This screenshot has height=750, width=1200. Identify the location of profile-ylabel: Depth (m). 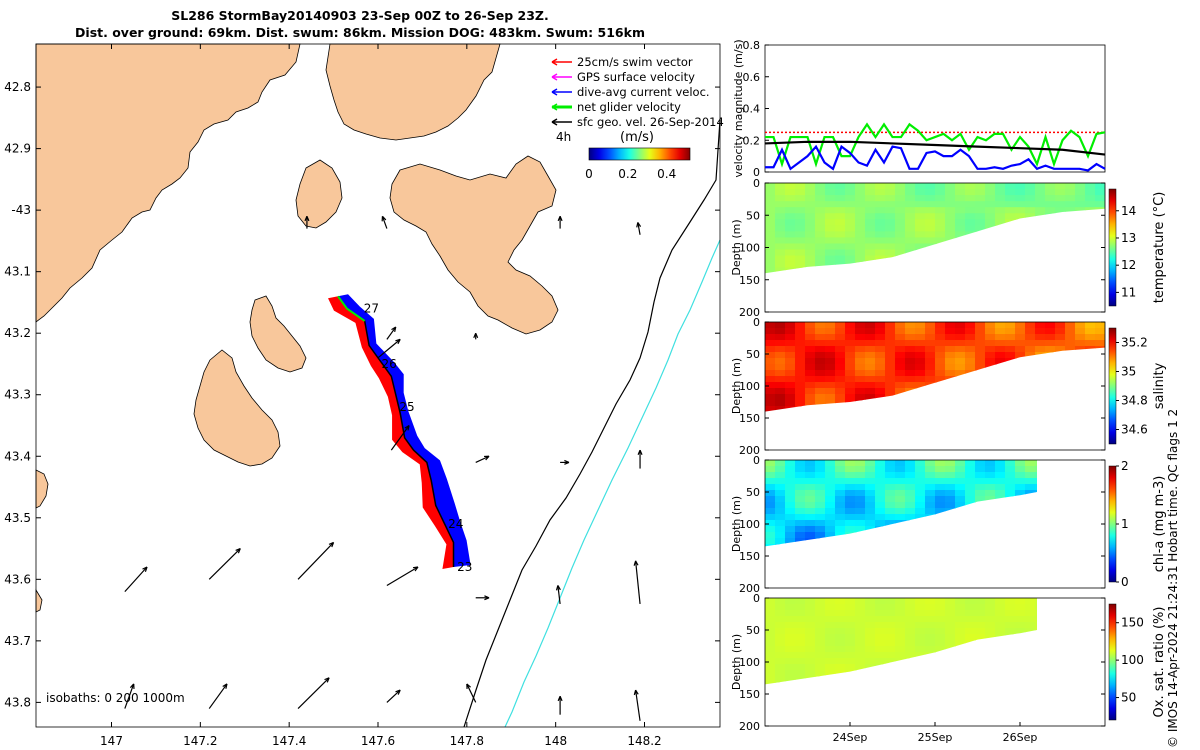
(736, 386).